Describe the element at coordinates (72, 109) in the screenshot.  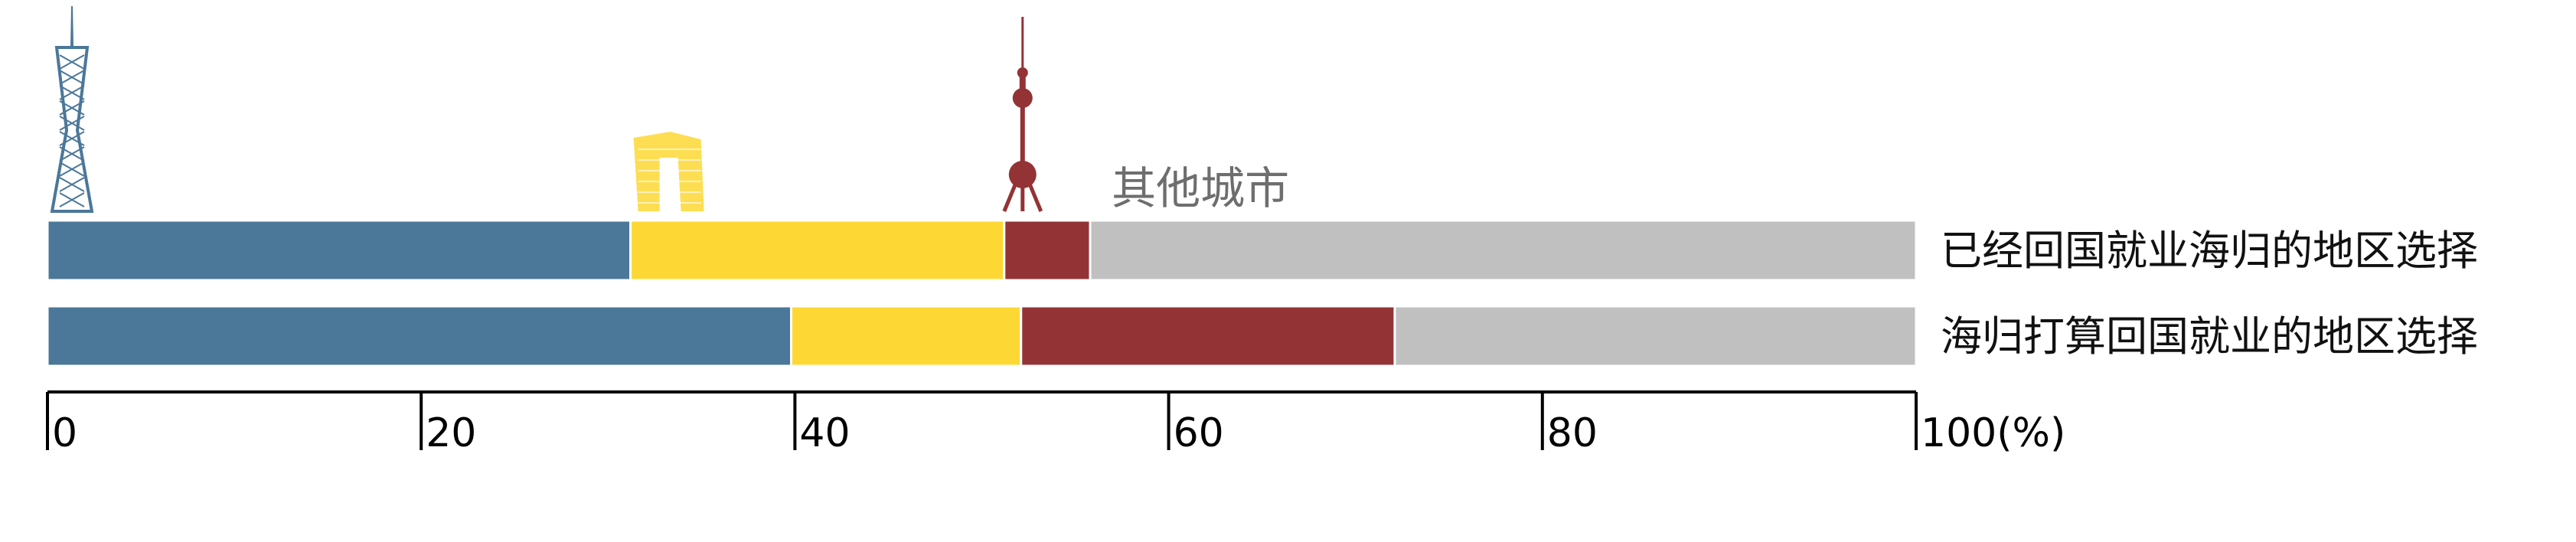
I see `canton-tower-icon` at that location.